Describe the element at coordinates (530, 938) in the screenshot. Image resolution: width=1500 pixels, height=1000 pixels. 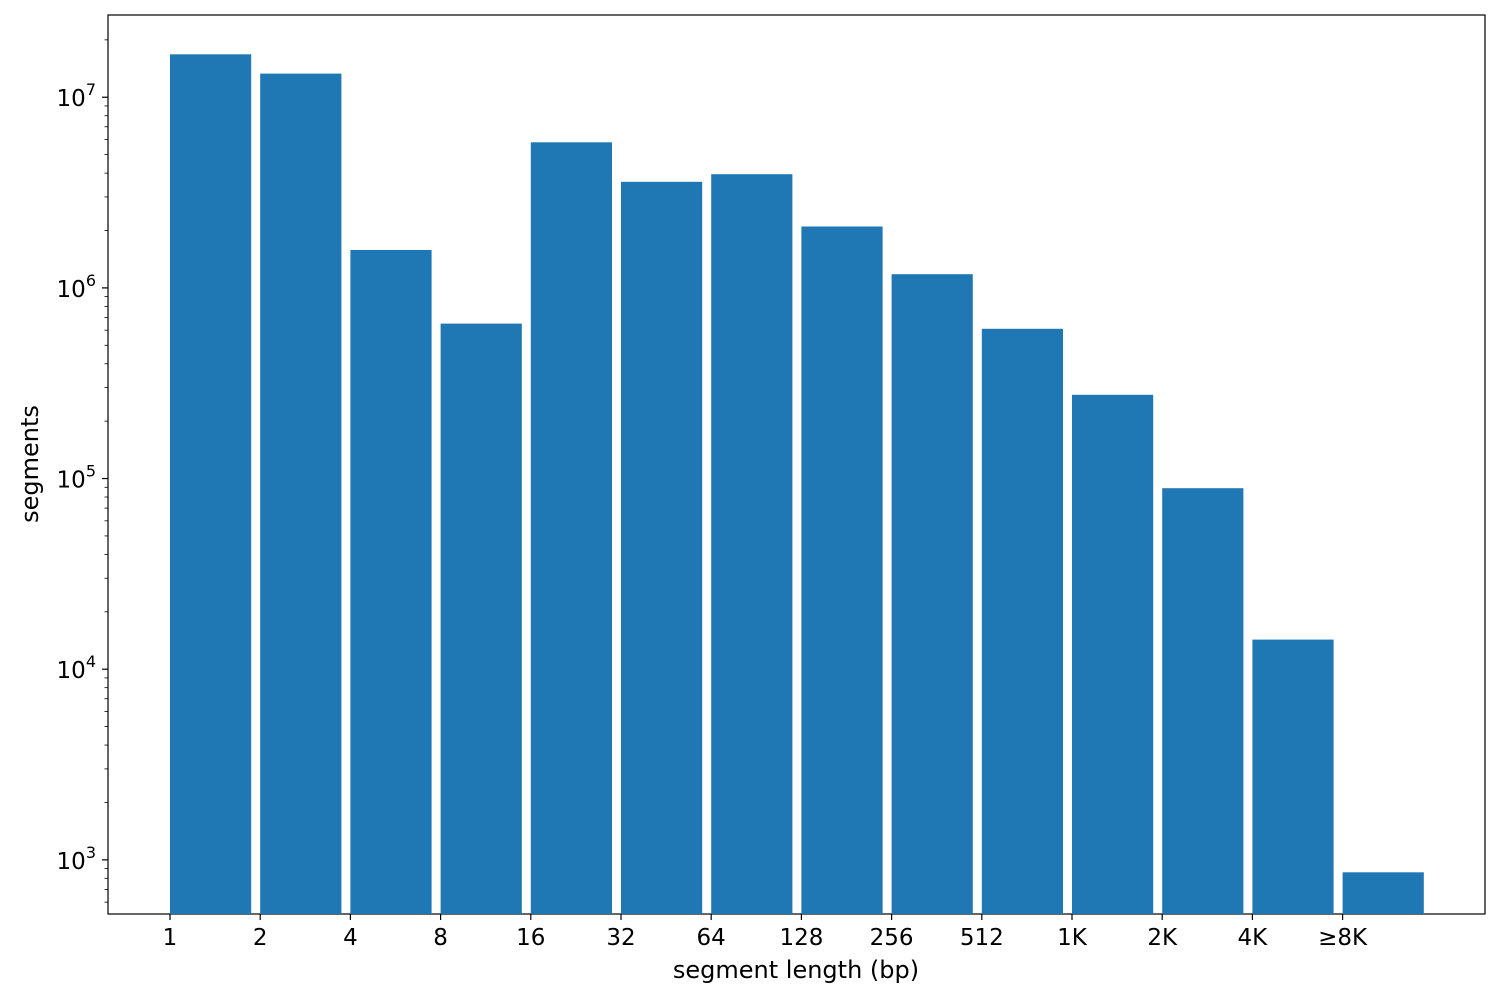
I see `x-tick-label: 16` at that location.